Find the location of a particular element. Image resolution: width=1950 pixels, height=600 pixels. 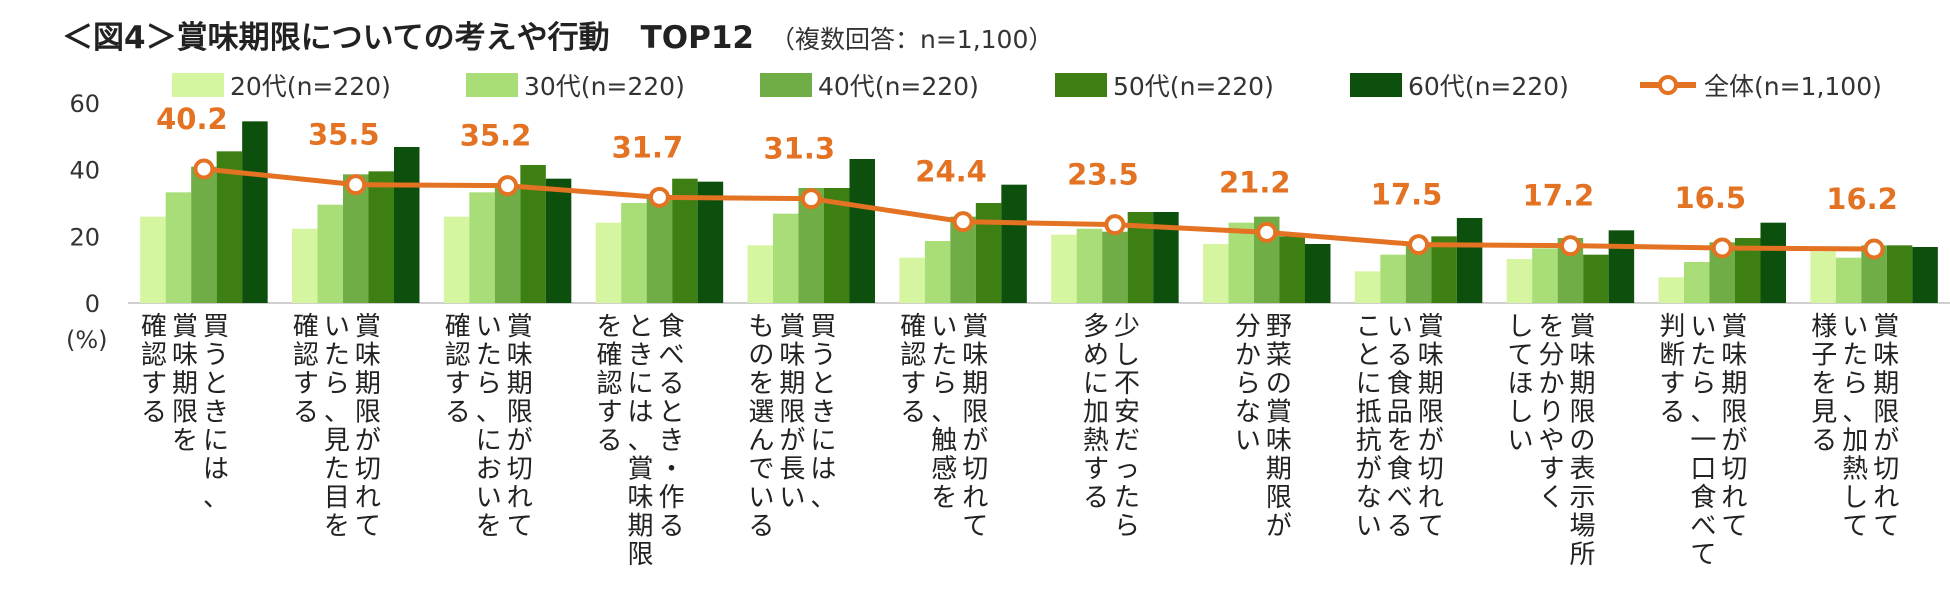

y-tick-label: 20 is located at coordinates (84, 237).